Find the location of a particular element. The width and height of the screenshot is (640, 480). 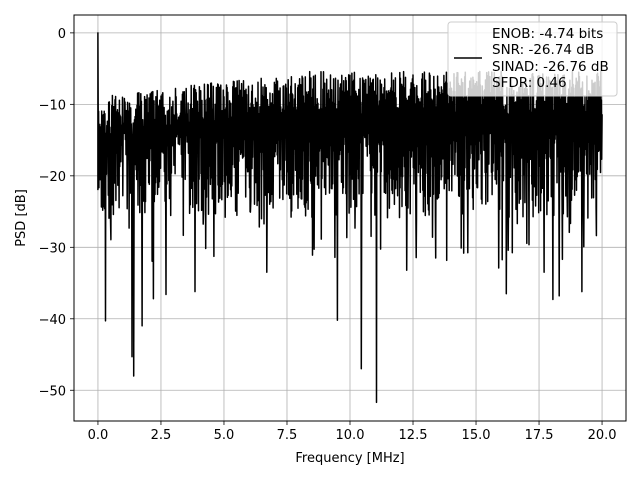

x-tick-label: 12.5 is located at coordinates (413, 435).